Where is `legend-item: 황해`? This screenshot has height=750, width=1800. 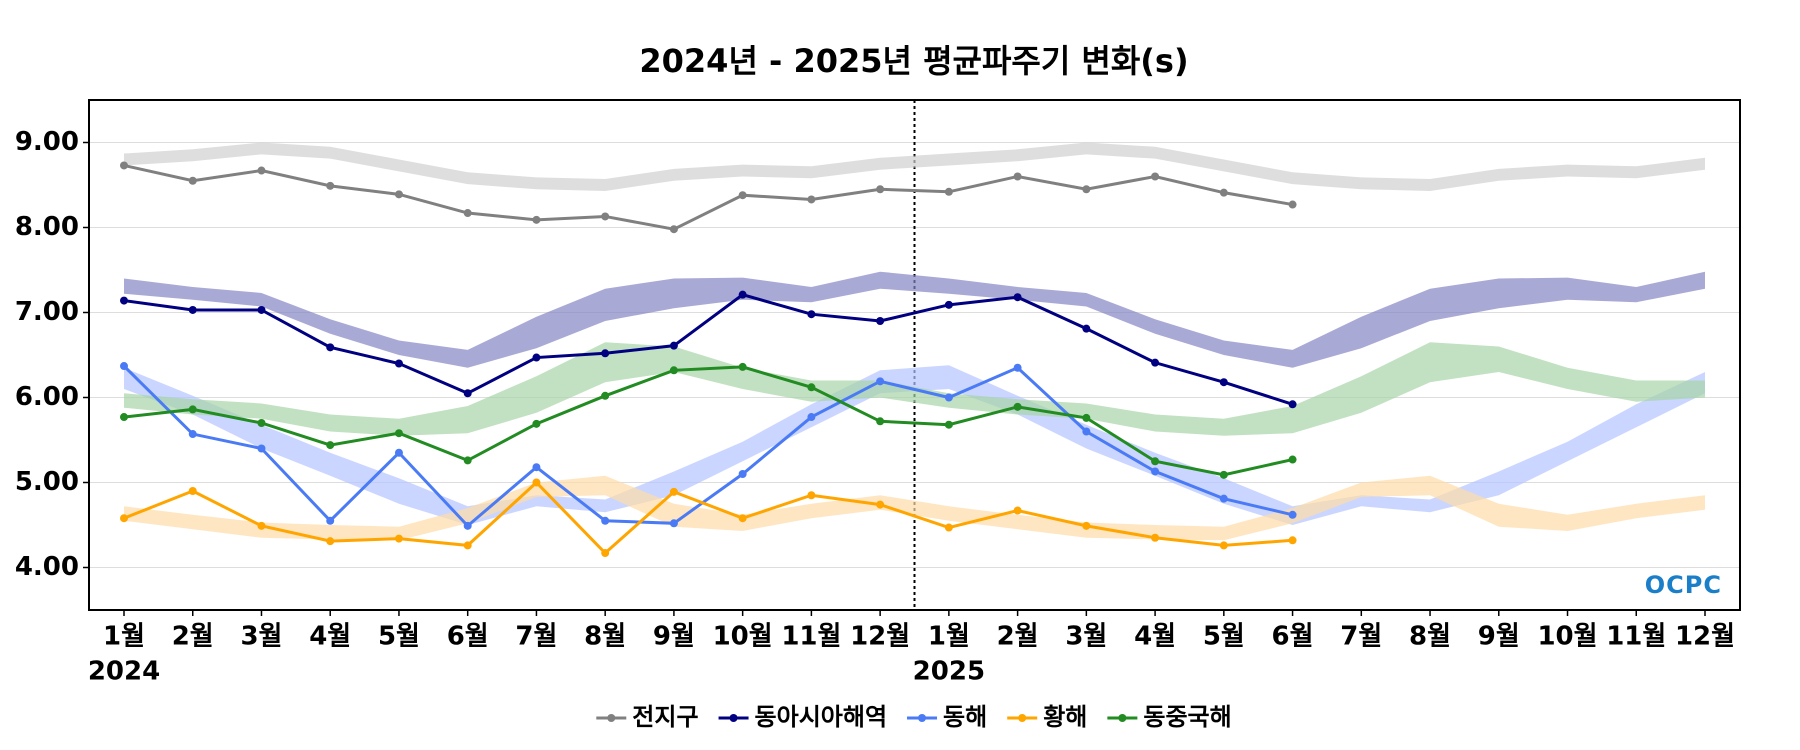
legend-item: 황해 is located at coordinates (1047, 717).